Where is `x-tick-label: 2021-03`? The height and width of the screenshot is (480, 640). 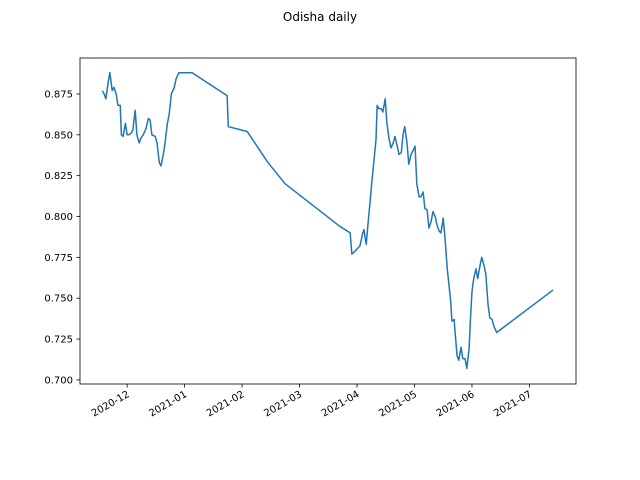
x-tick-label: 2021-03 is located at coordinates (283, 404).